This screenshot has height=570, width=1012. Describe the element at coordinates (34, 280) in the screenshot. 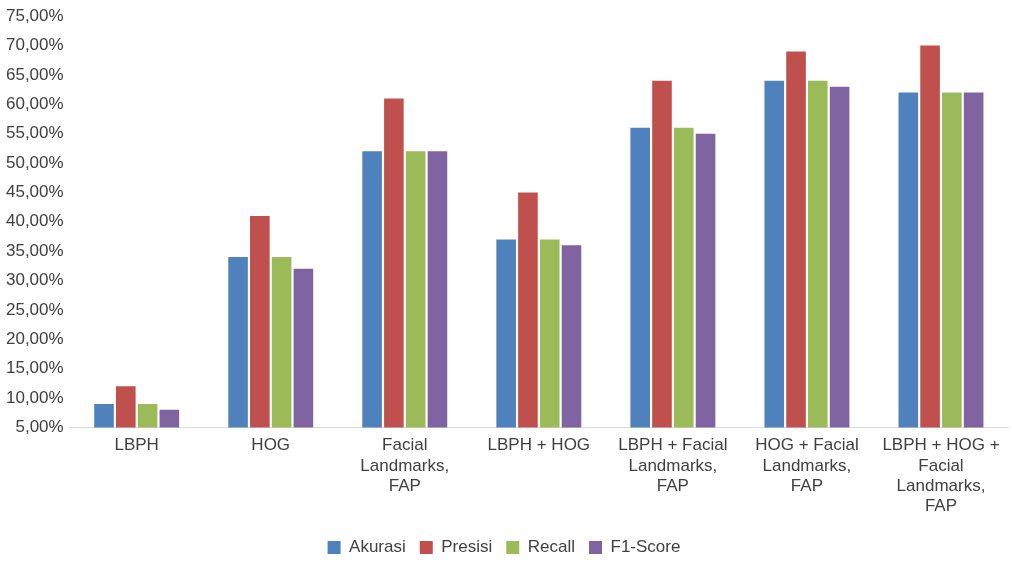

I see `y-tick-label: 30,00%` at that location.